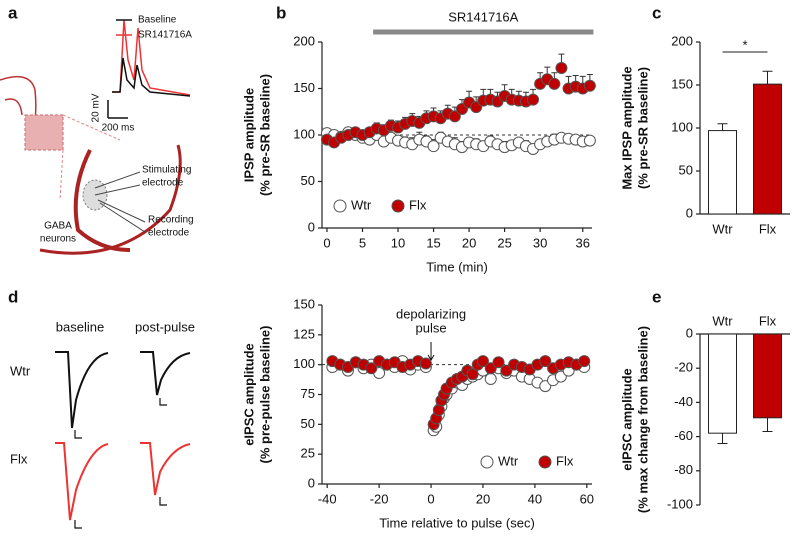 The image size is (796, 537). I want to click on column-label: baseline, so click(80, 326).